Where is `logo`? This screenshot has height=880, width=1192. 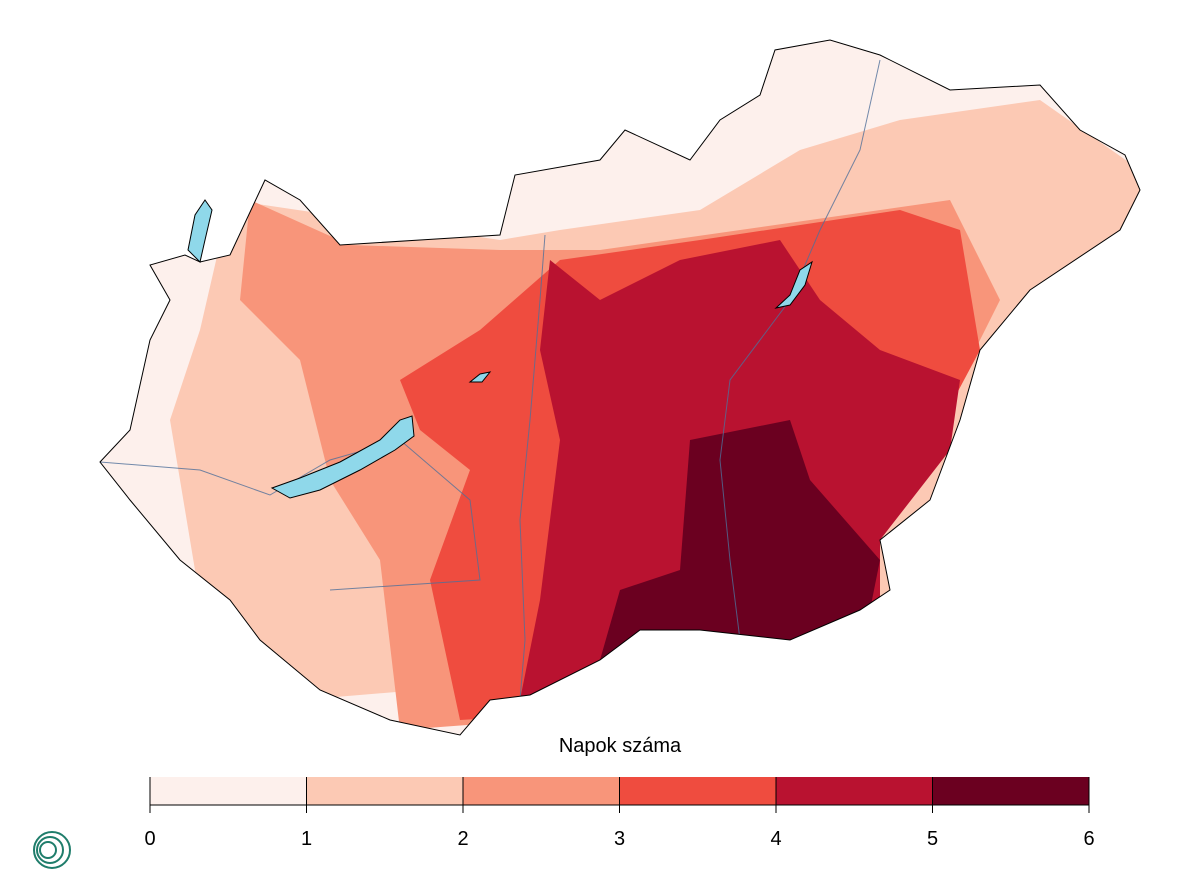 logo is located at coordinates (52, 850).